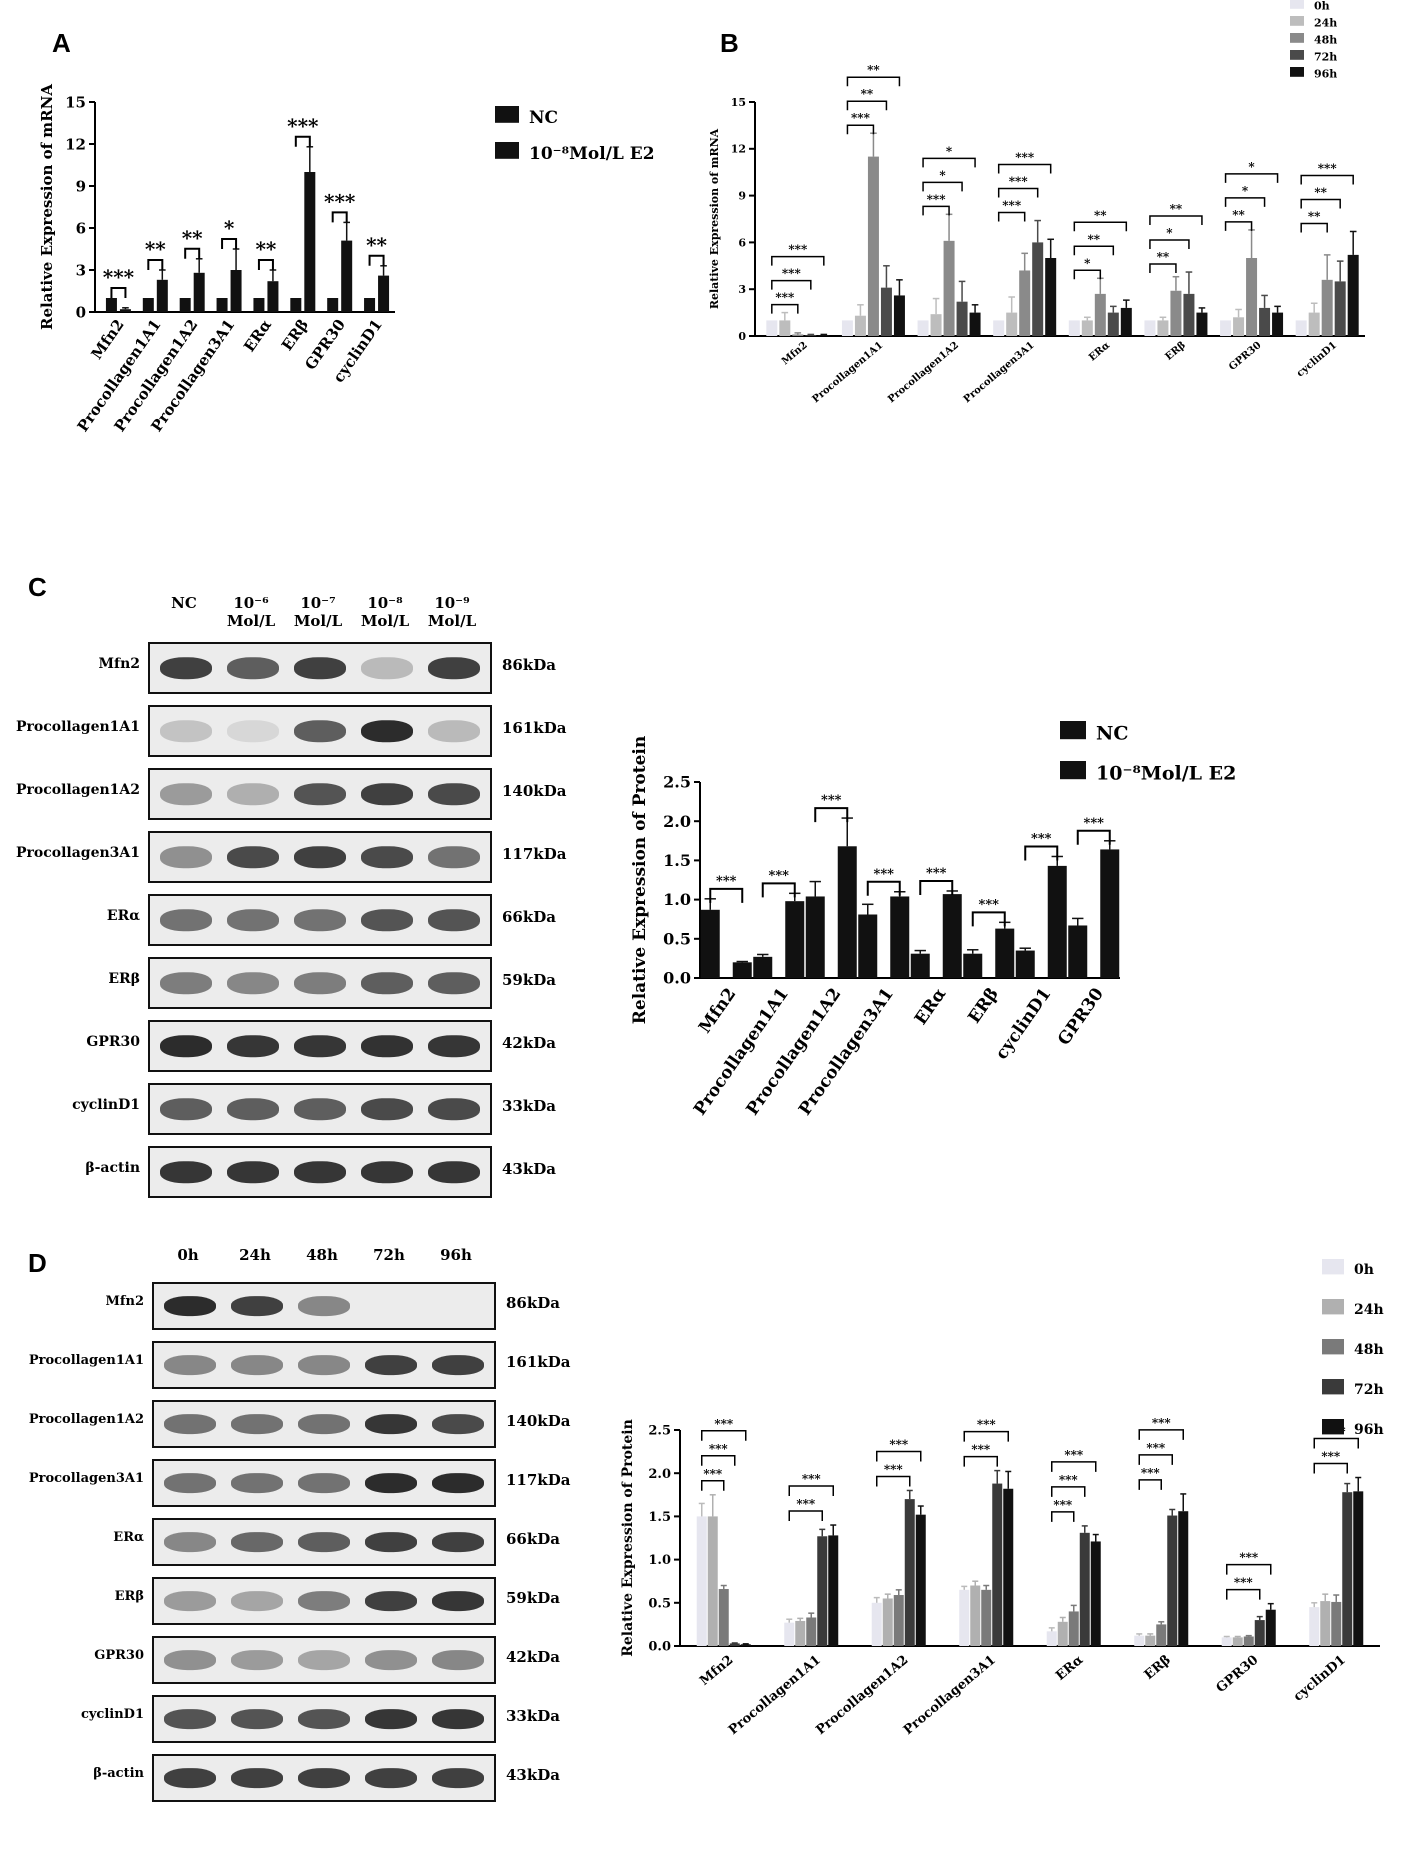 The height and width of the screenshot is (1856, 1407). What do you see at coordinates (529, 1106) in the screenshot?
I see `blot-kda-label: 33kDa` at bounding box center [529, 1106].